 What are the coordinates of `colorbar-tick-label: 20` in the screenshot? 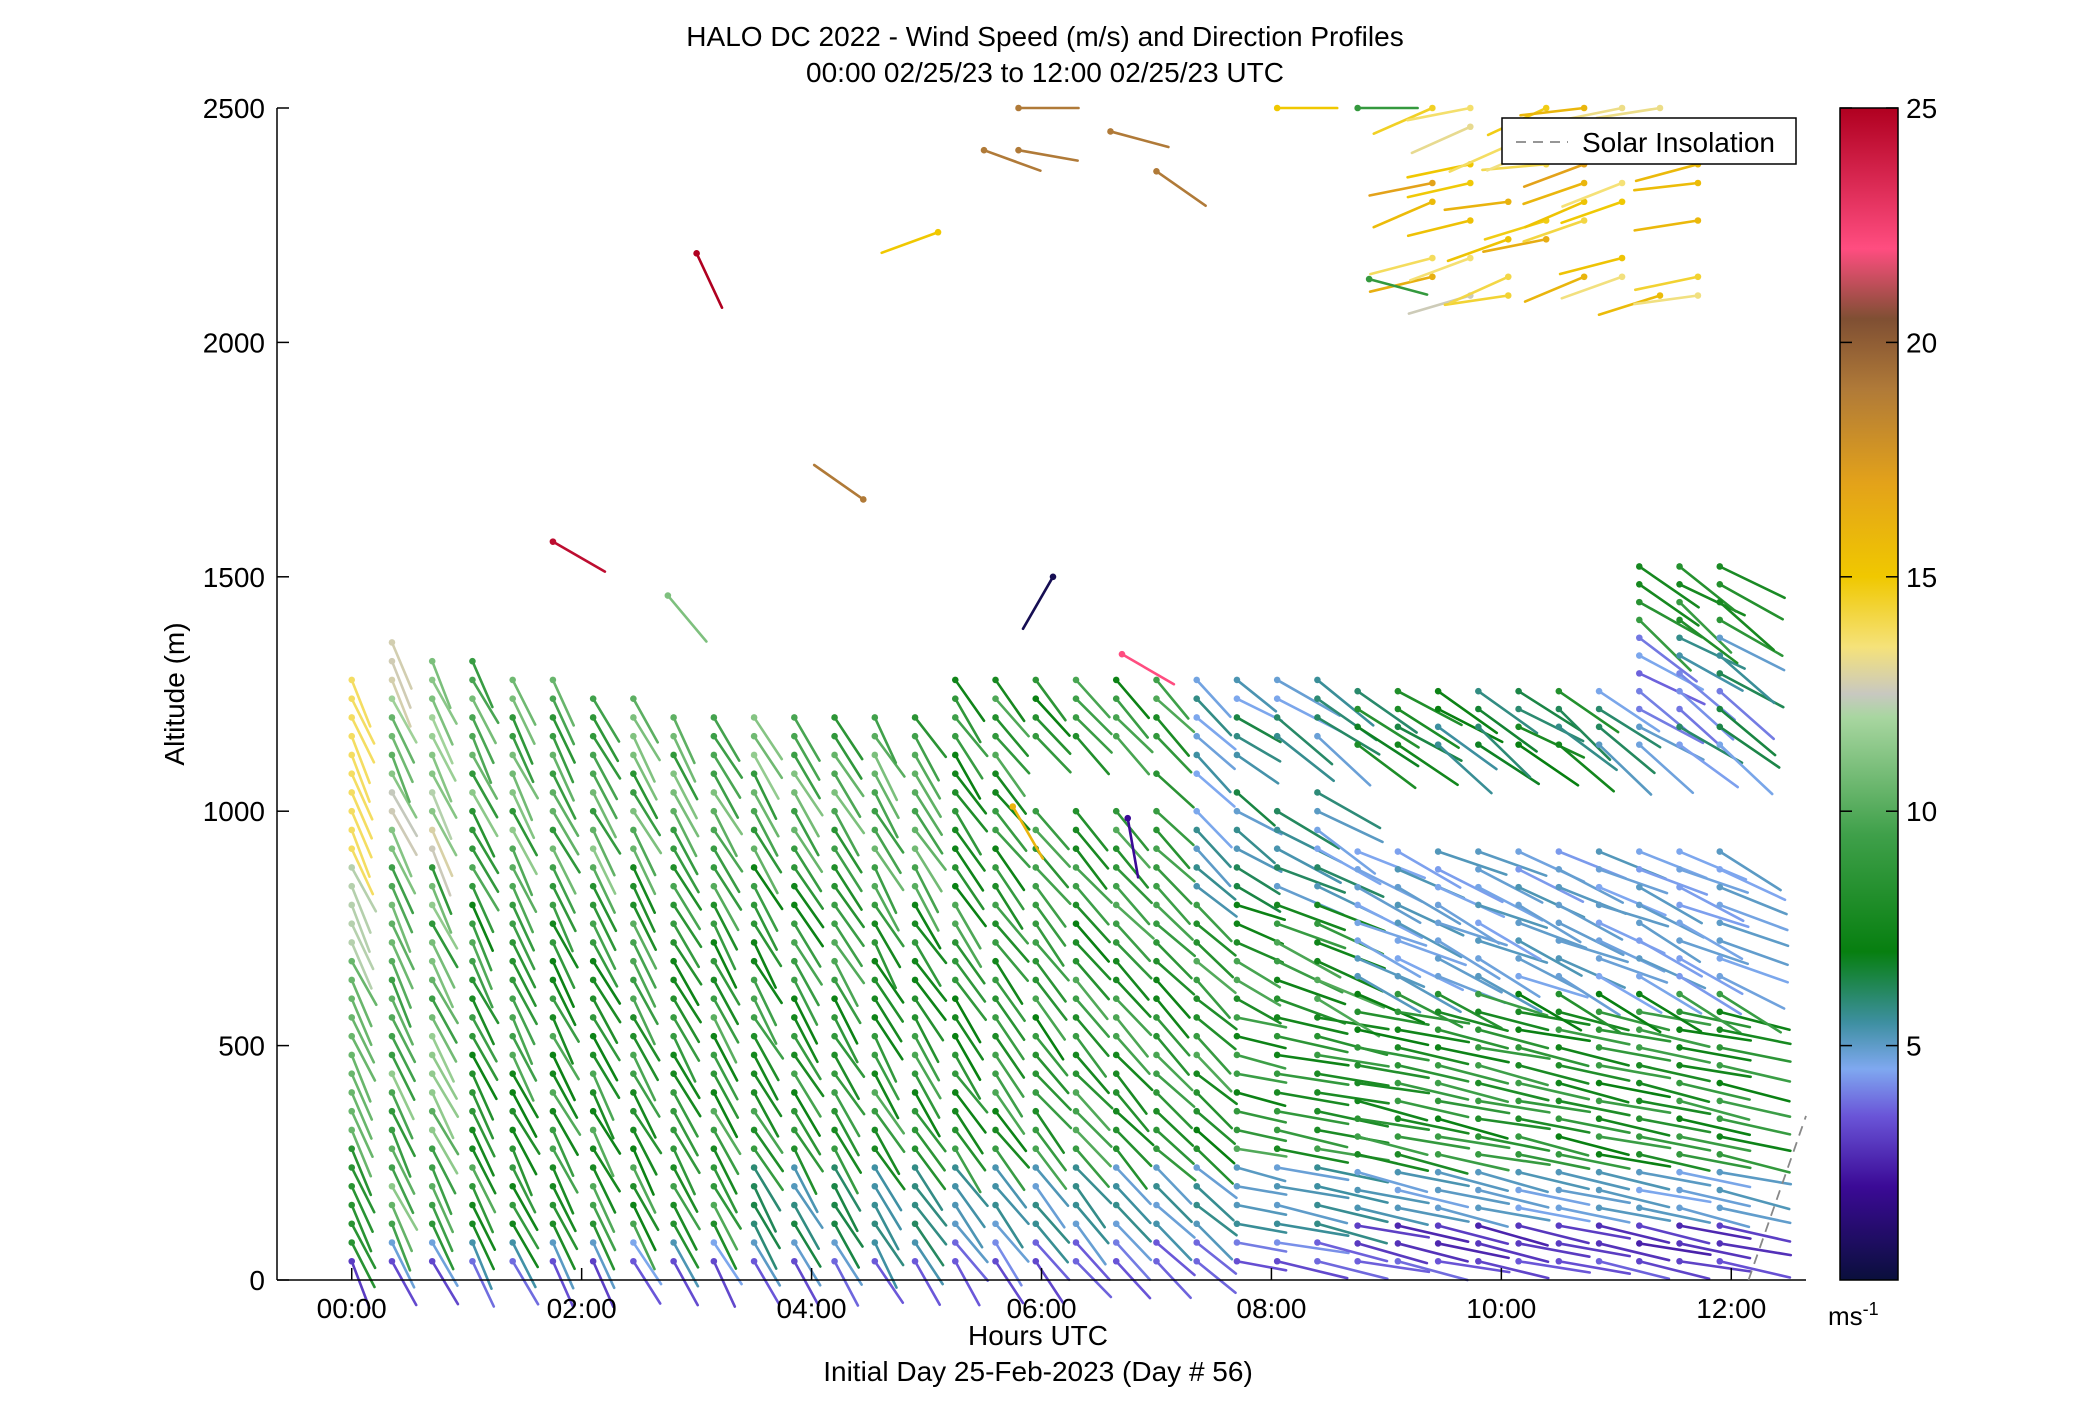 It's located at (1921, 342).